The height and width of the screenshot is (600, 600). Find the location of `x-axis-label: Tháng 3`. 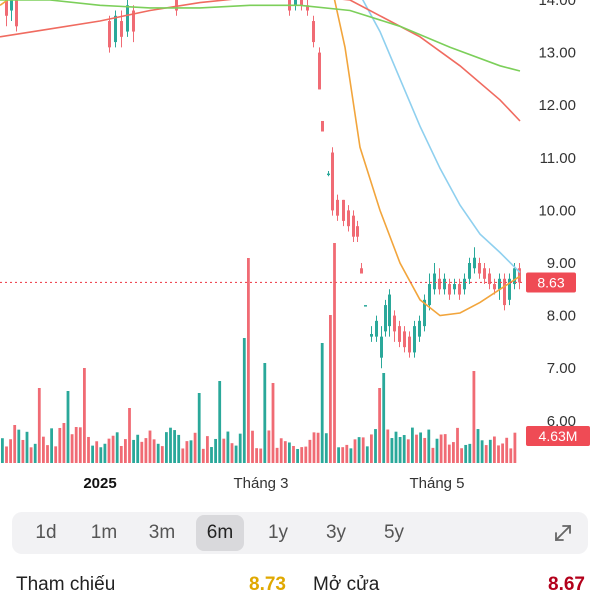

x-axis-label: Tháng 3 is located at coordinates (260, 483).